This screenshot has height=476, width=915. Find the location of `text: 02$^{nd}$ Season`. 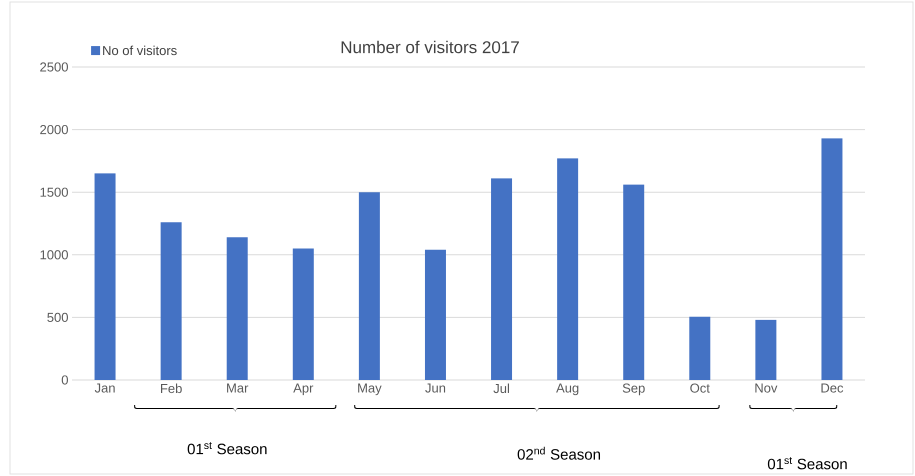

text: 02$^{nd}$ Season is located at coordinates (559, 453).